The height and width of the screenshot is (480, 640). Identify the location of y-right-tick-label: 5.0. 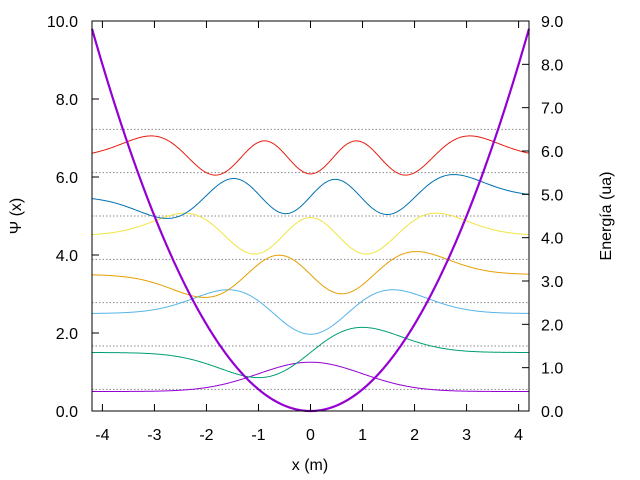
(552, 195).